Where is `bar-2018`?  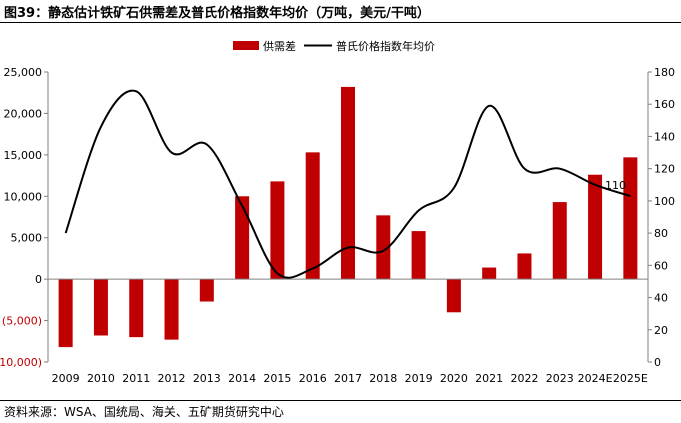
bar-2018 is located at coordinates (383, 247).